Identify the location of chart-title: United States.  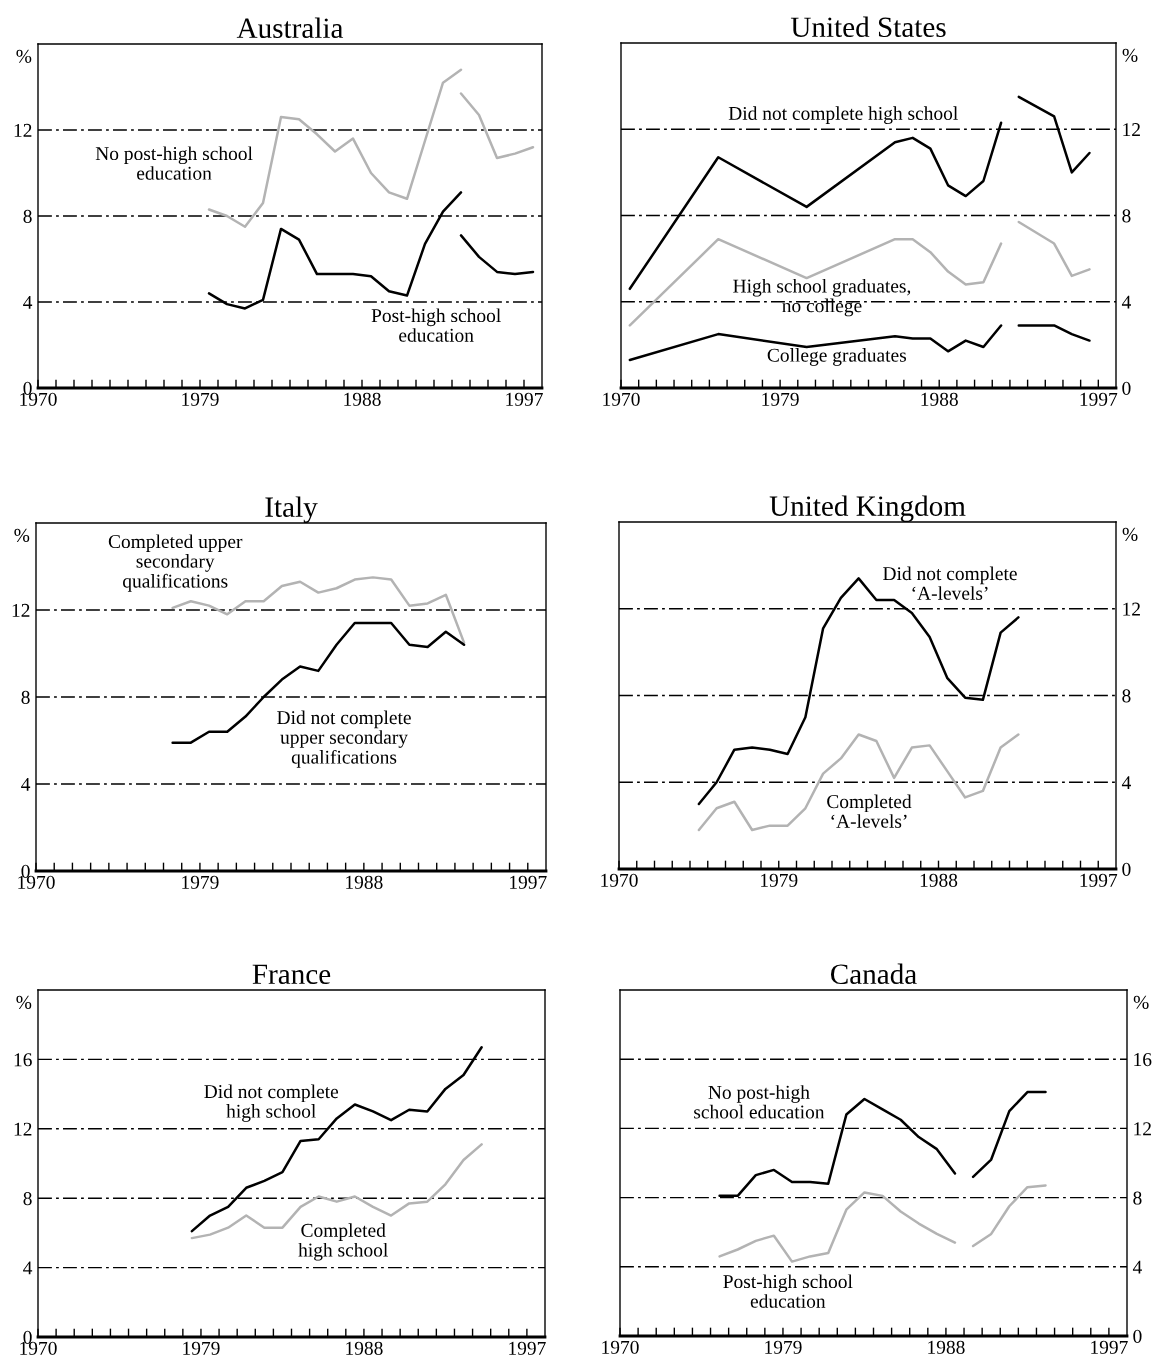
(868, 27).